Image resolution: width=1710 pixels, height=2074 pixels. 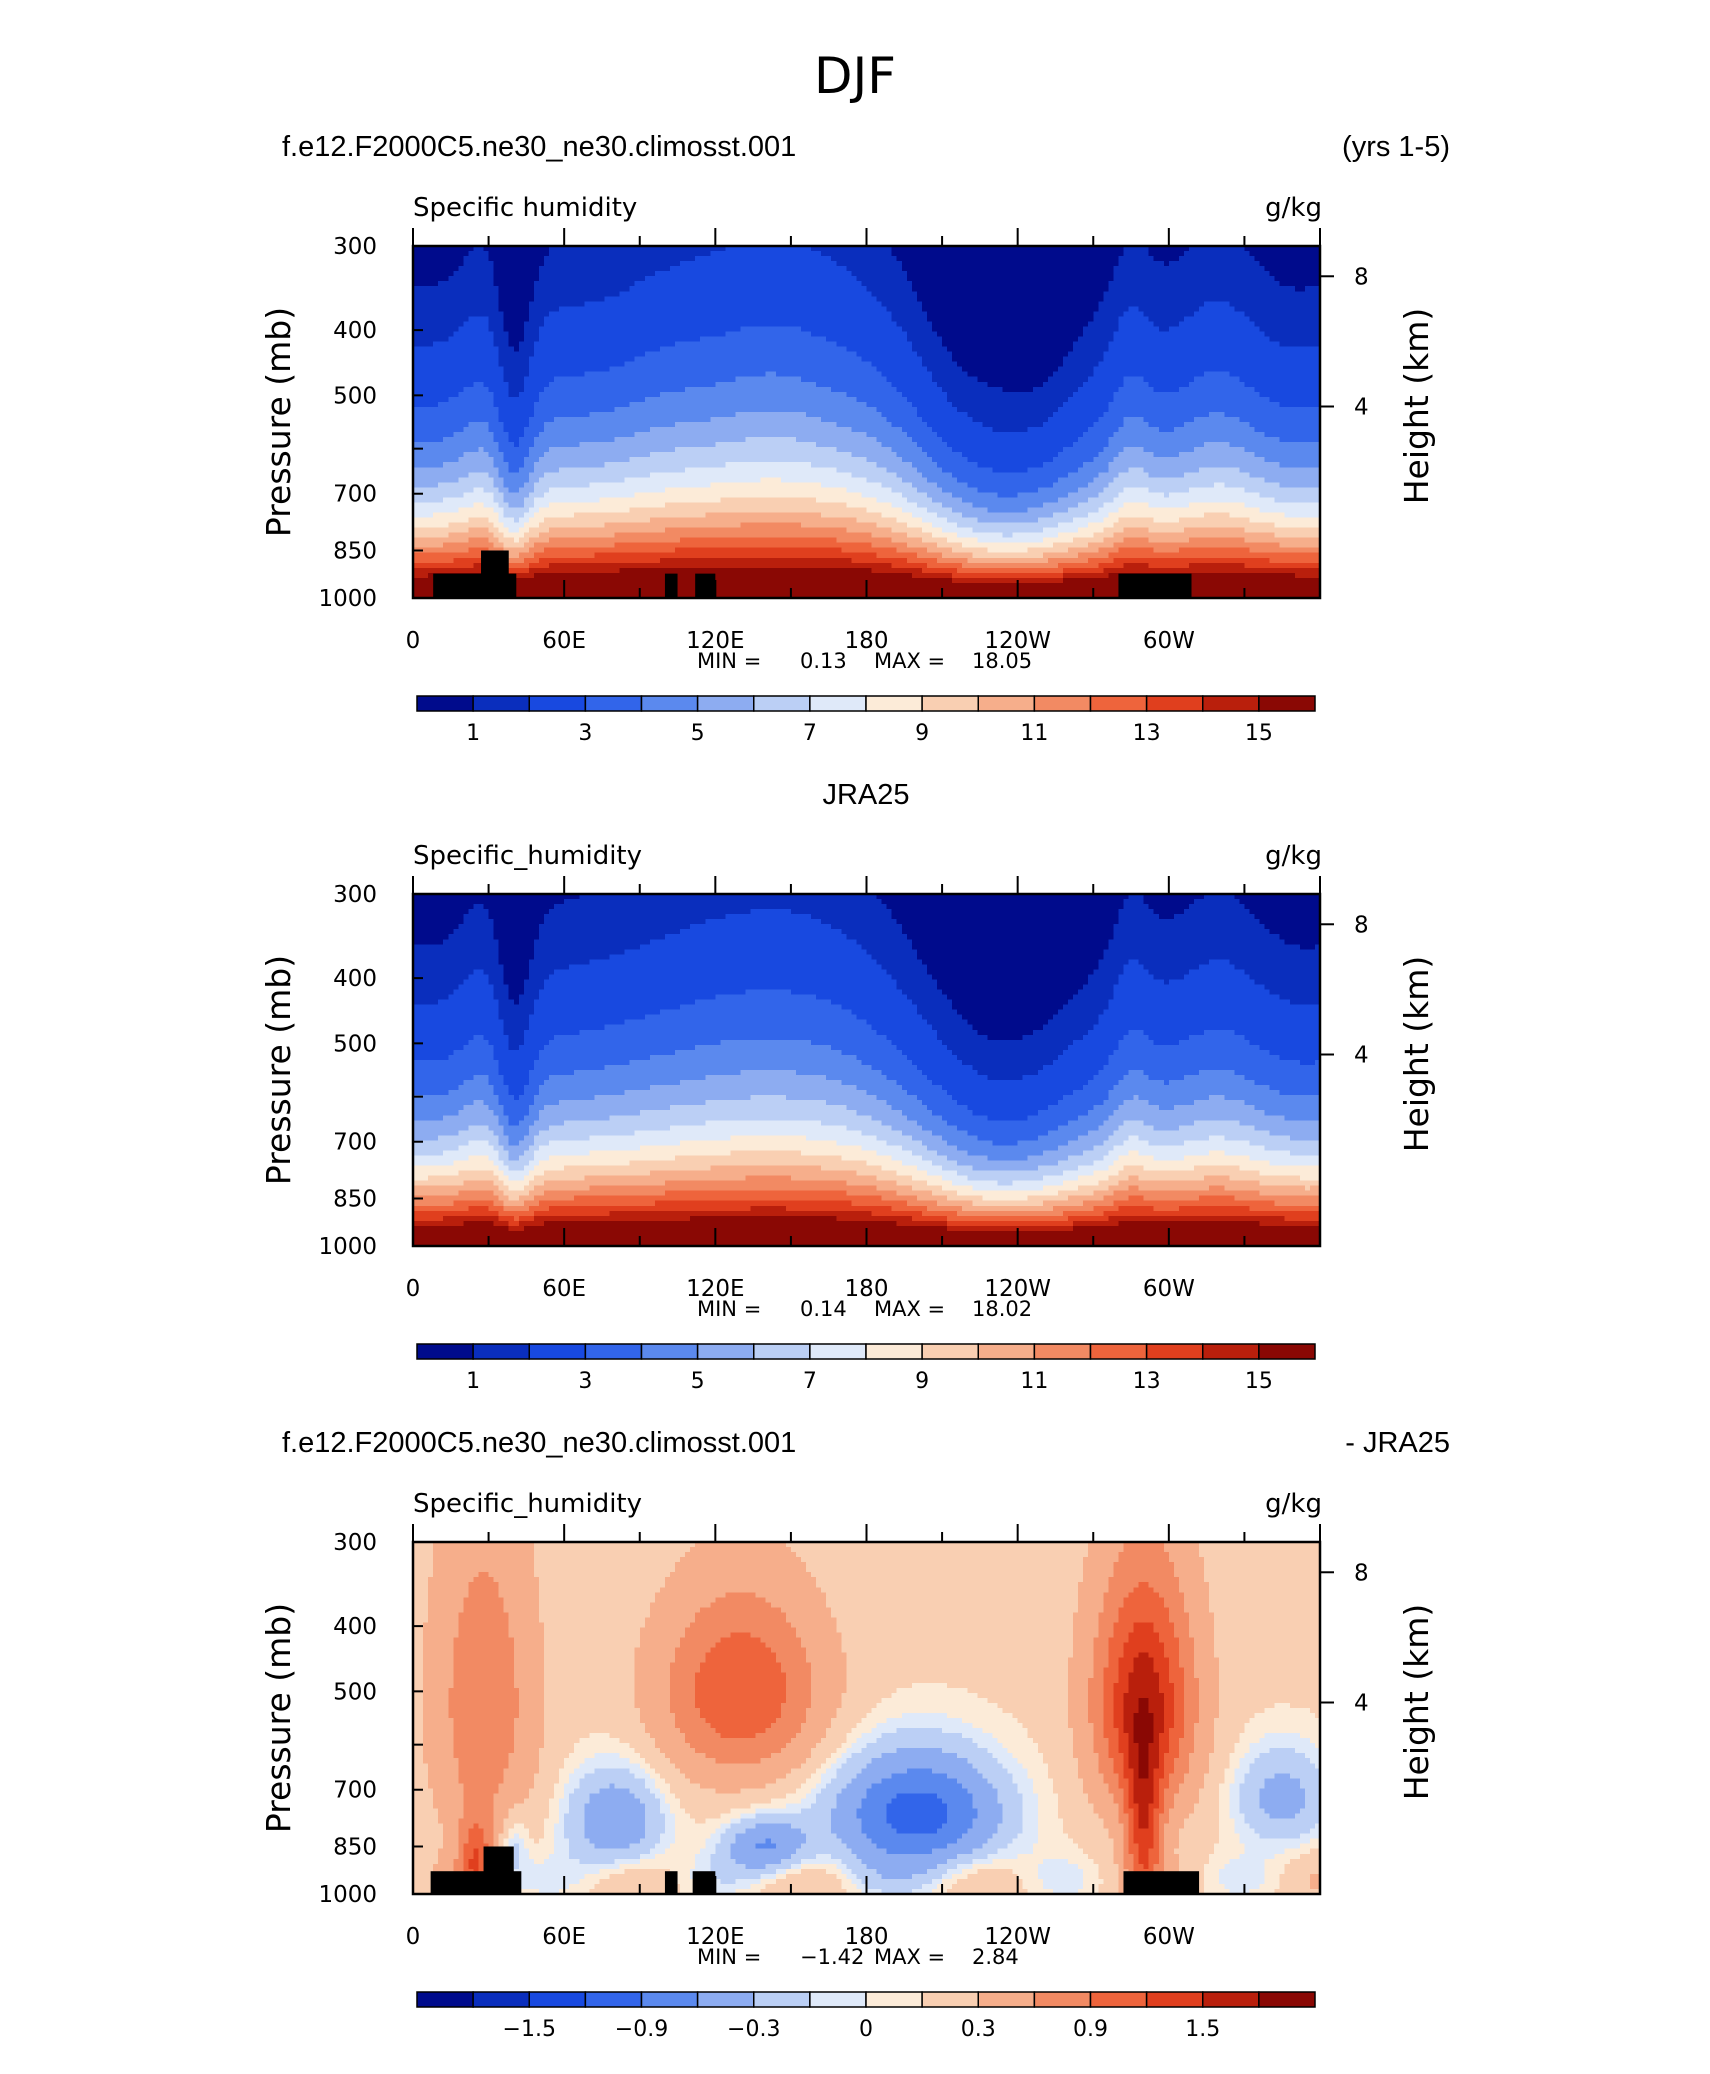 I want to click on colorbar-label: 11, so click(x=1034, y=1381).